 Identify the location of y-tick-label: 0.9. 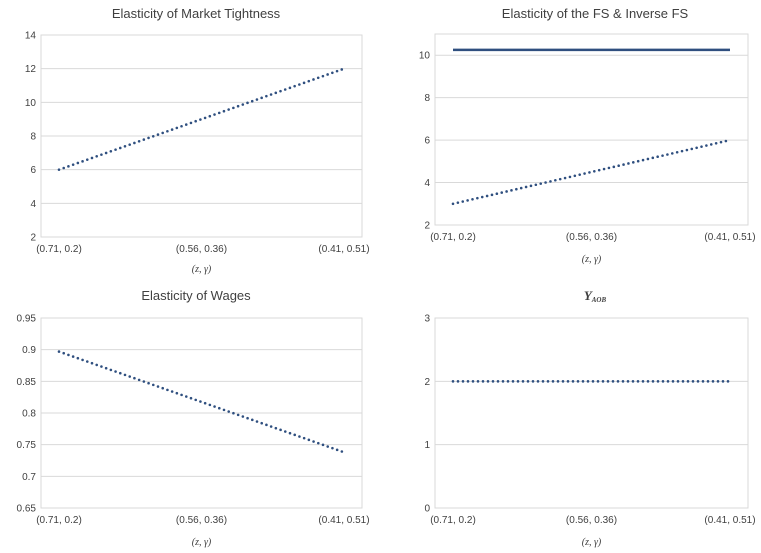
(29, 350).